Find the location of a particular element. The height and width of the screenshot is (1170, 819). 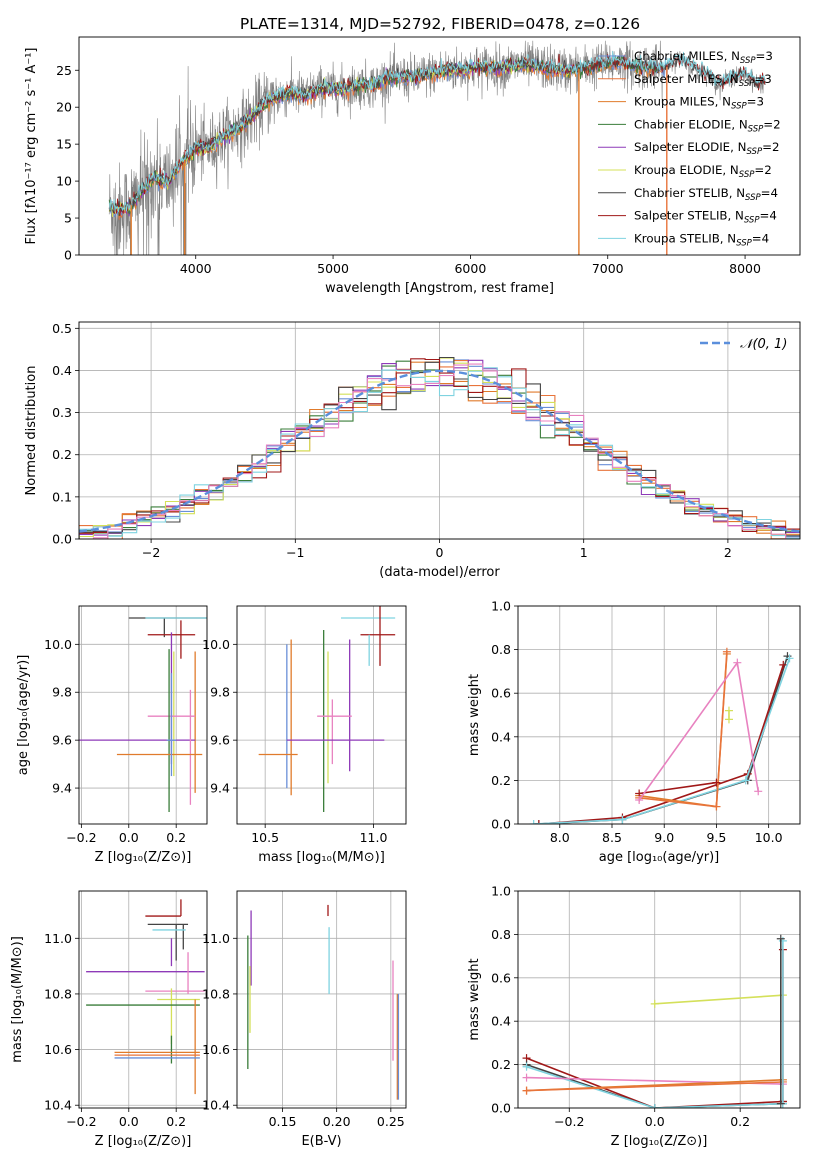

legend-label: Salpeter MILES, N is located at coordinates (686, 79).